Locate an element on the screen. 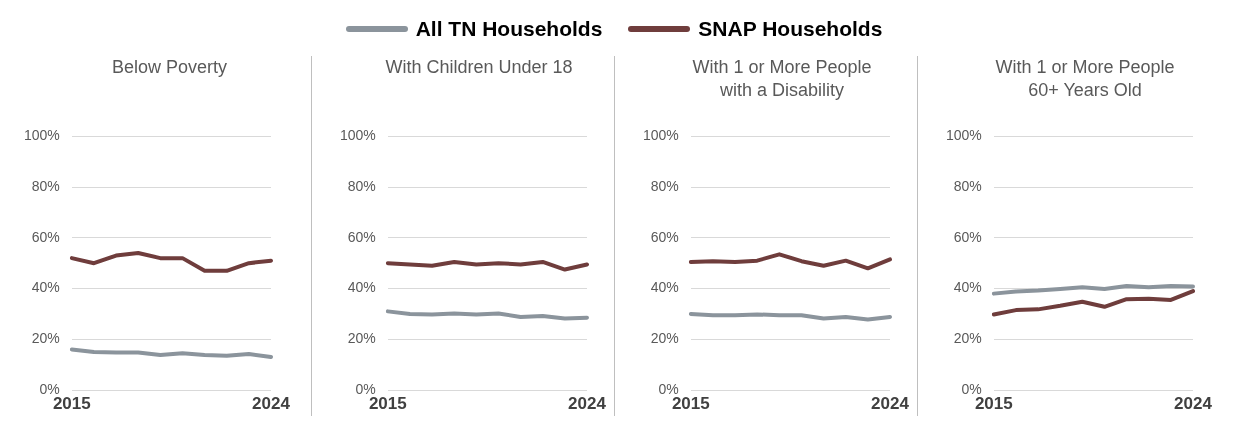  chart-title: With 1 or More People with a Disability is located at coordinates (782, 79).